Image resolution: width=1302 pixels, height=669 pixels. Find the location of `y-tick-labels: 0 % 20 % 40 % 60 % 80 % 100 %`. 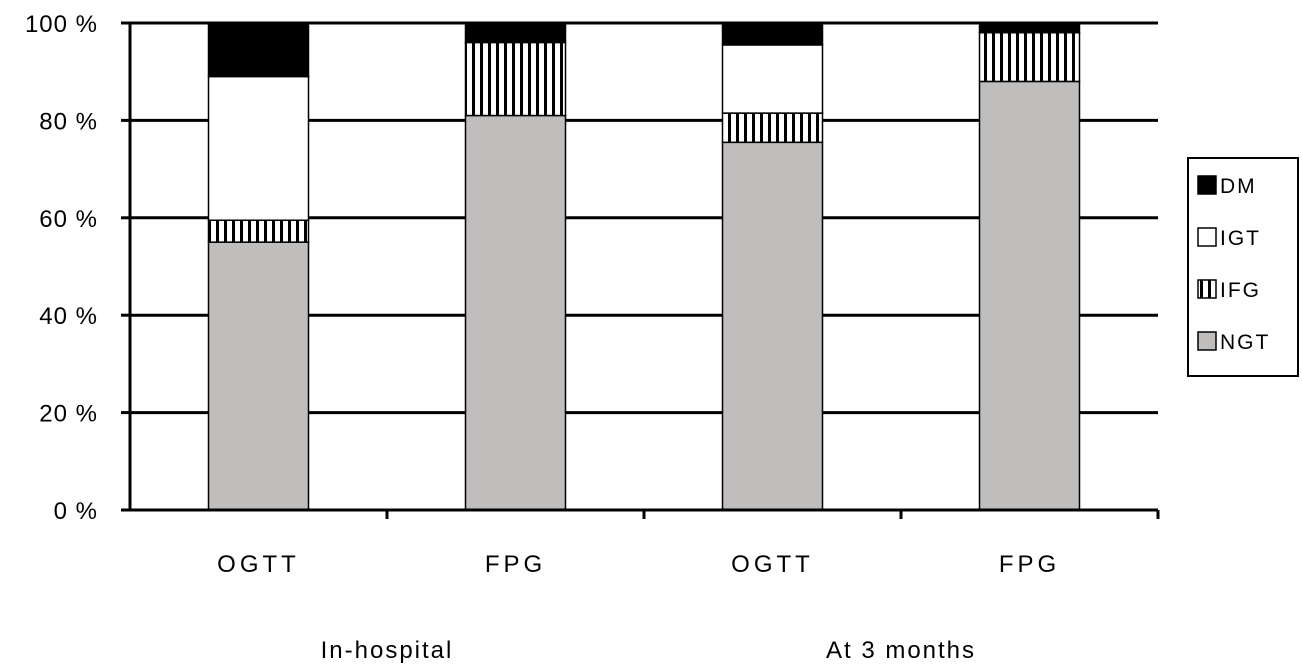

y-tick-labels: 0 % 20 % 40 % 60 % 80 % 100 % is located at coordinates (61, 268).